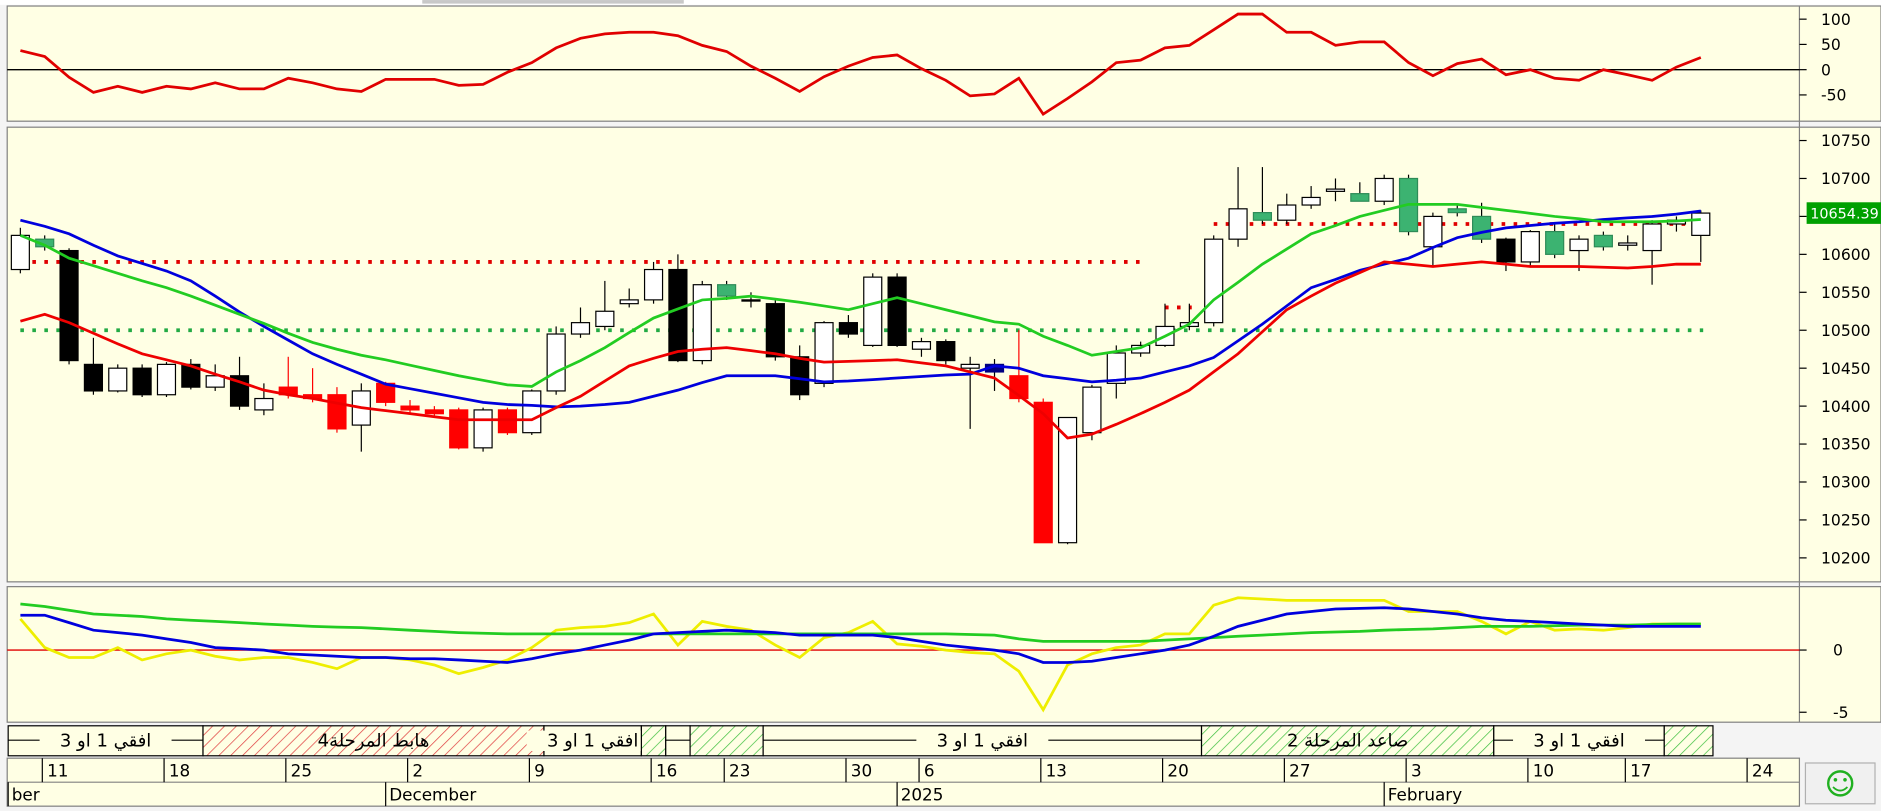 The height and width of the screenshot is (811, 1881). What do you see at coordinates (179, 770) in the screenshot?
I see `x-tick-label: 18` at bounding box center [179, 770].